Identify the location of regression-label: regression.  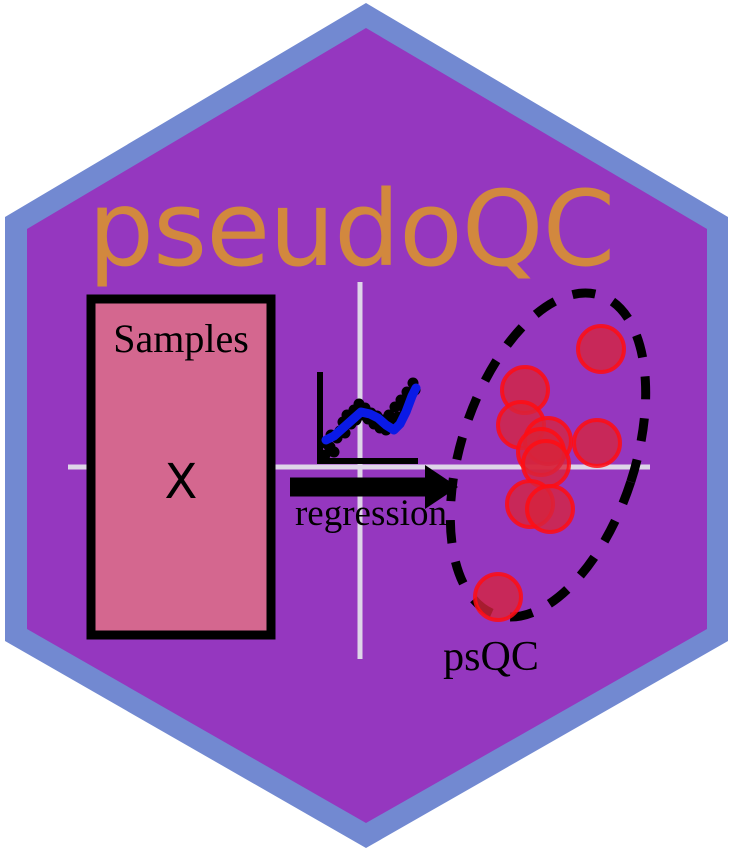
(371, 513).